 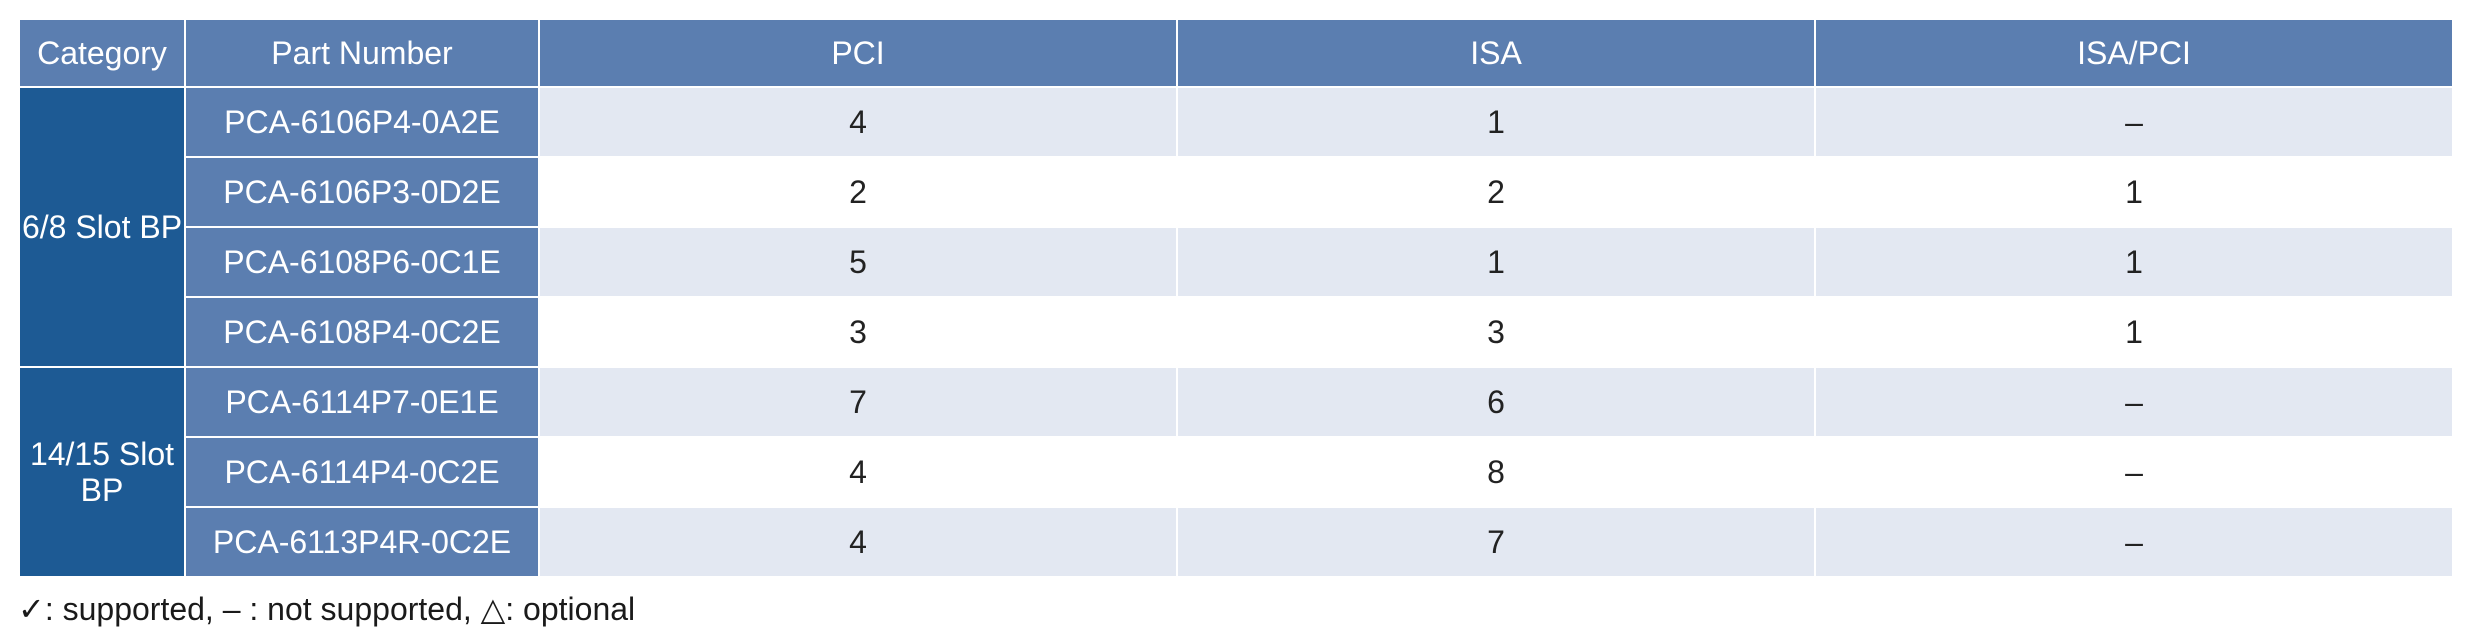 I want to click on header-part-number: Part Number, so click(x=362, y=53).